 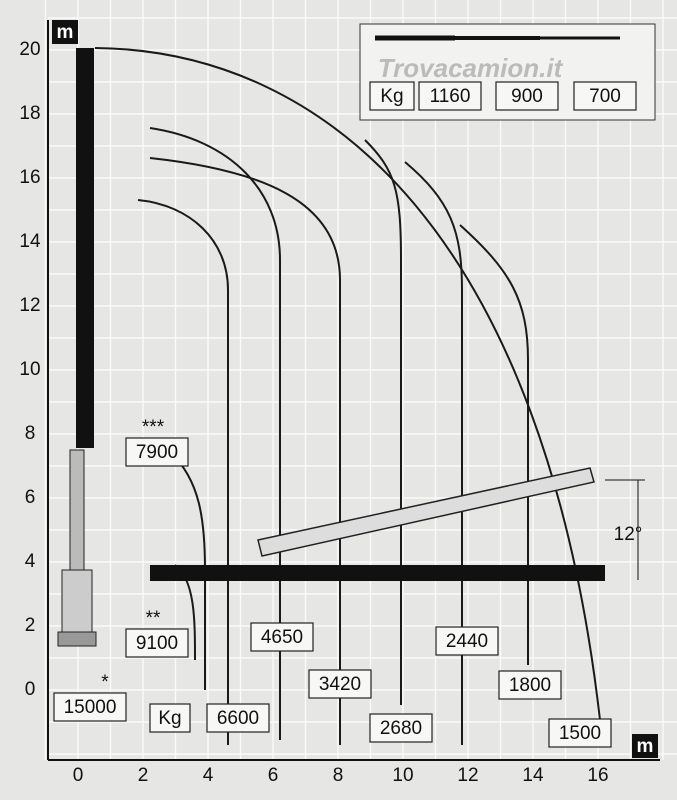 I want to click on y-tick-label: 12, so click(x=29, y=305).